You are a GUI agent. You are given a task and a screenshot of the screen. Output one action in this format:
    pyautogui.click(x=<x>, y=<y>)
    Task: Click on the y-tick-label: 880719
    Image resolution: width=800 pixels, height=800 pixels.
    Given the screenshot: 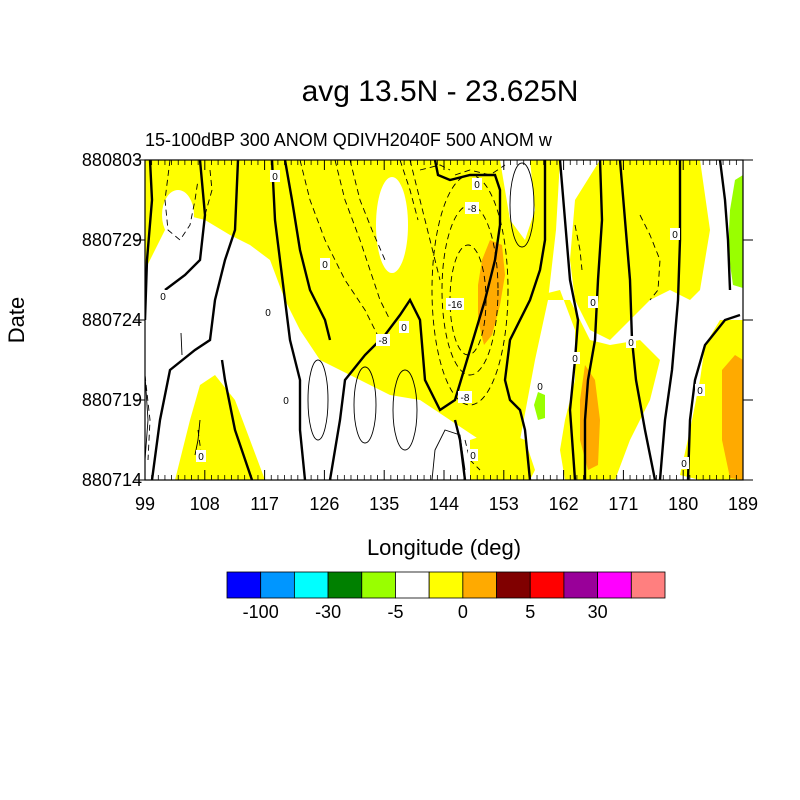 What is the action you would take?
    pyautogui.click(x=112, y=400)
    